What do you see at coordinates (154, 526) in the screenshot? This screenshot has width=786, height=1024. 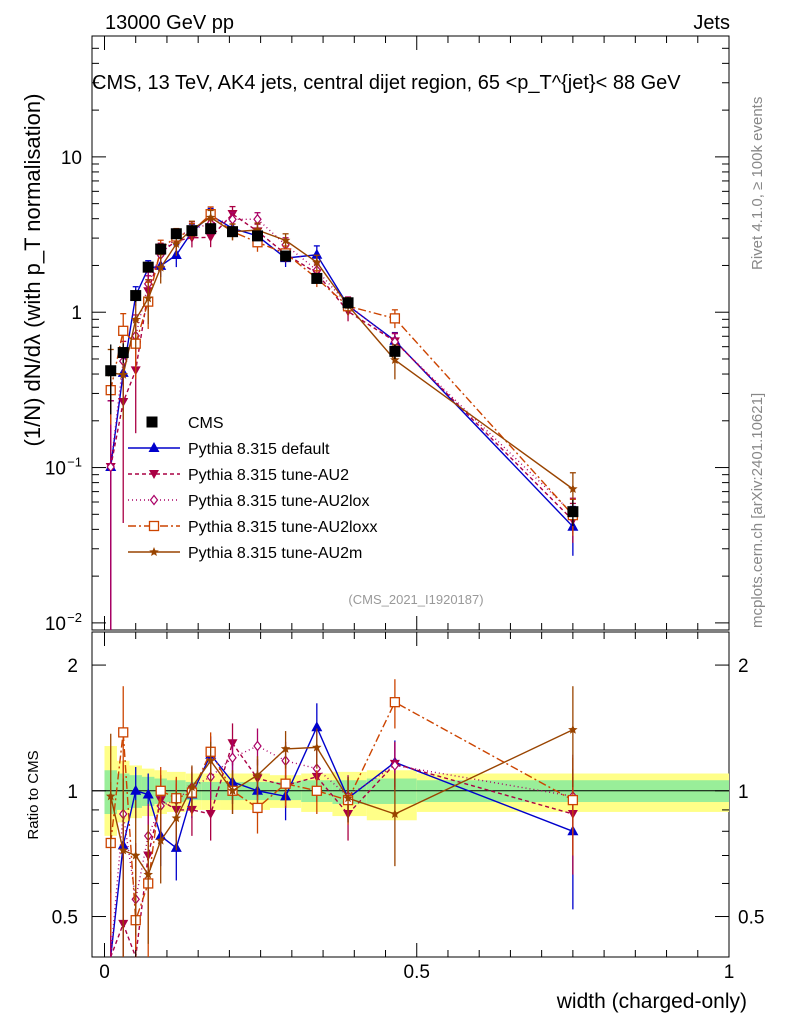 I see `legend-marker-pythia-8-315-tune-au2loxx` at bounding box center [154, 526].